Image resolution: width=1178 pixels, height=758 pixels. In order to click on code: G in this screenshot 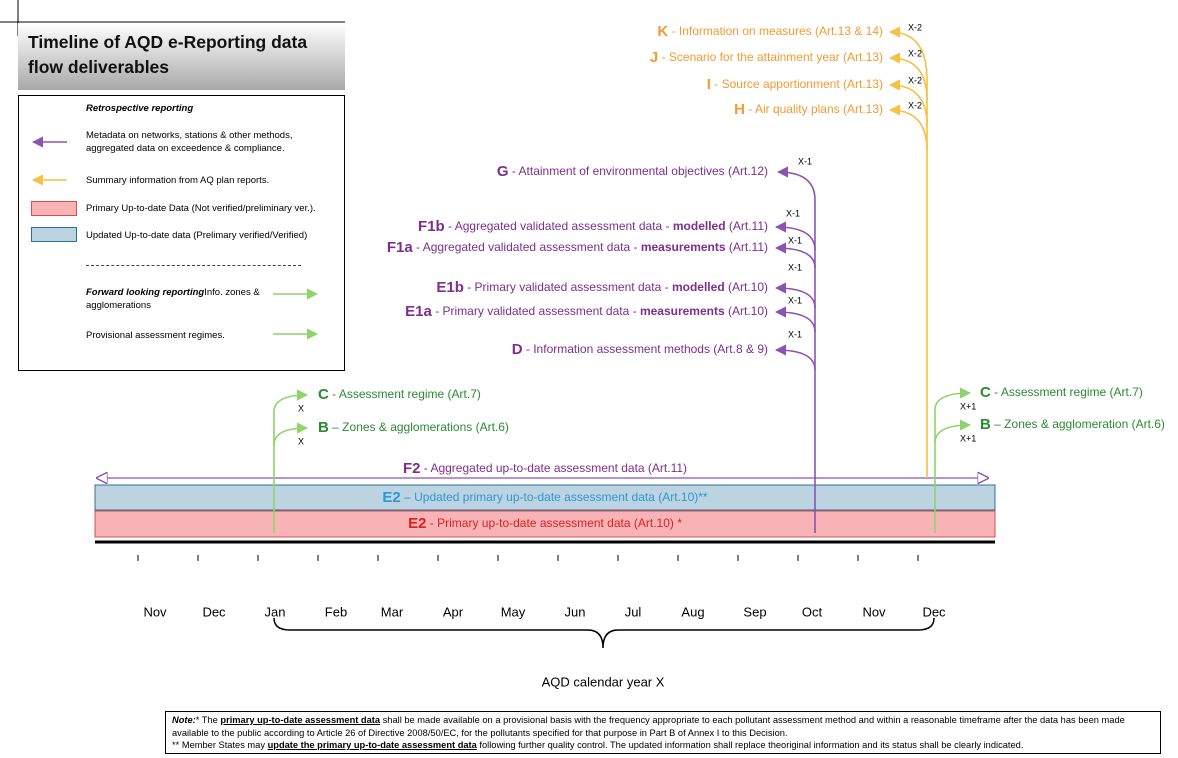, I will do `click(503, 171)`.